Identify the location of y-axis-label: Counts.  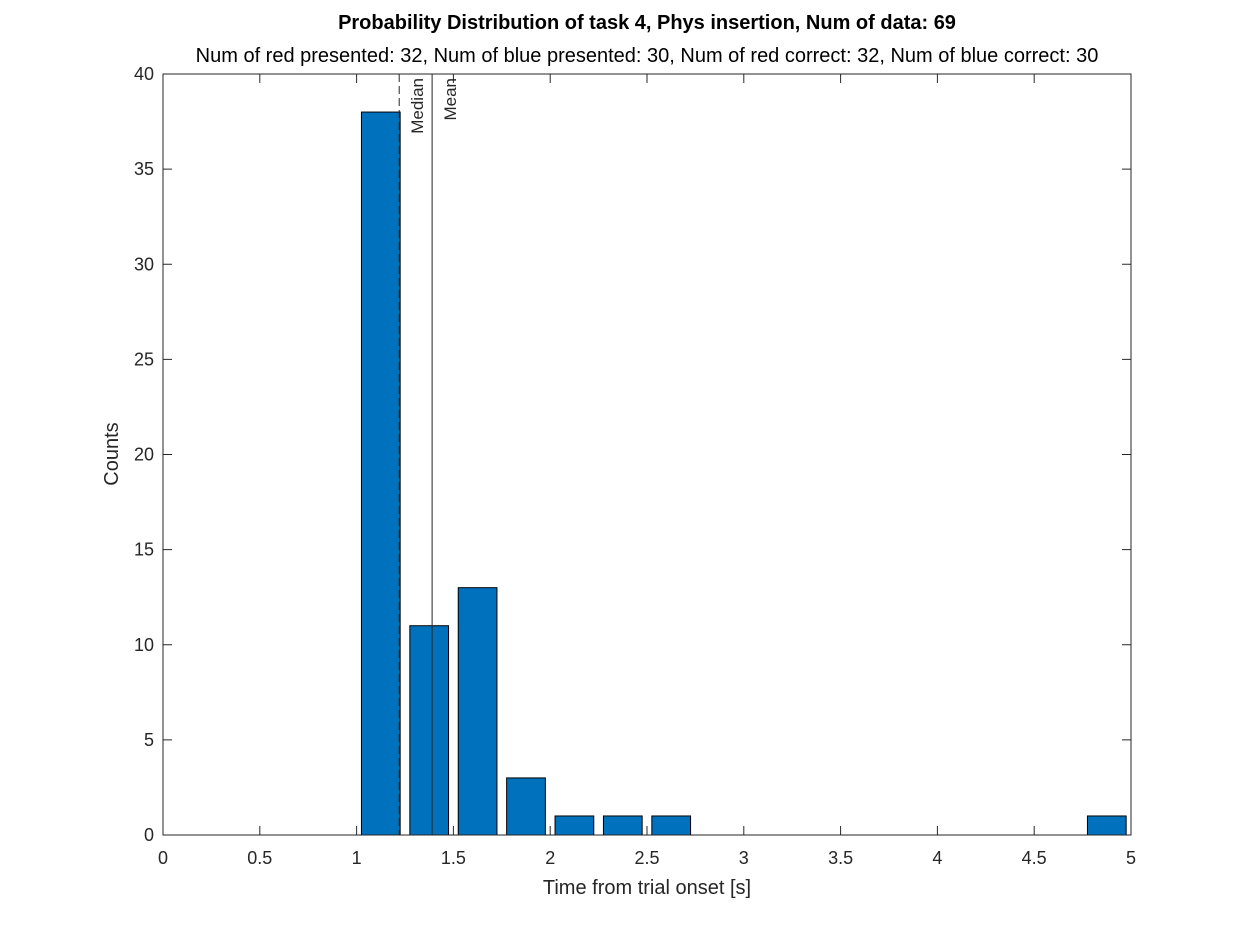
(112, 453).